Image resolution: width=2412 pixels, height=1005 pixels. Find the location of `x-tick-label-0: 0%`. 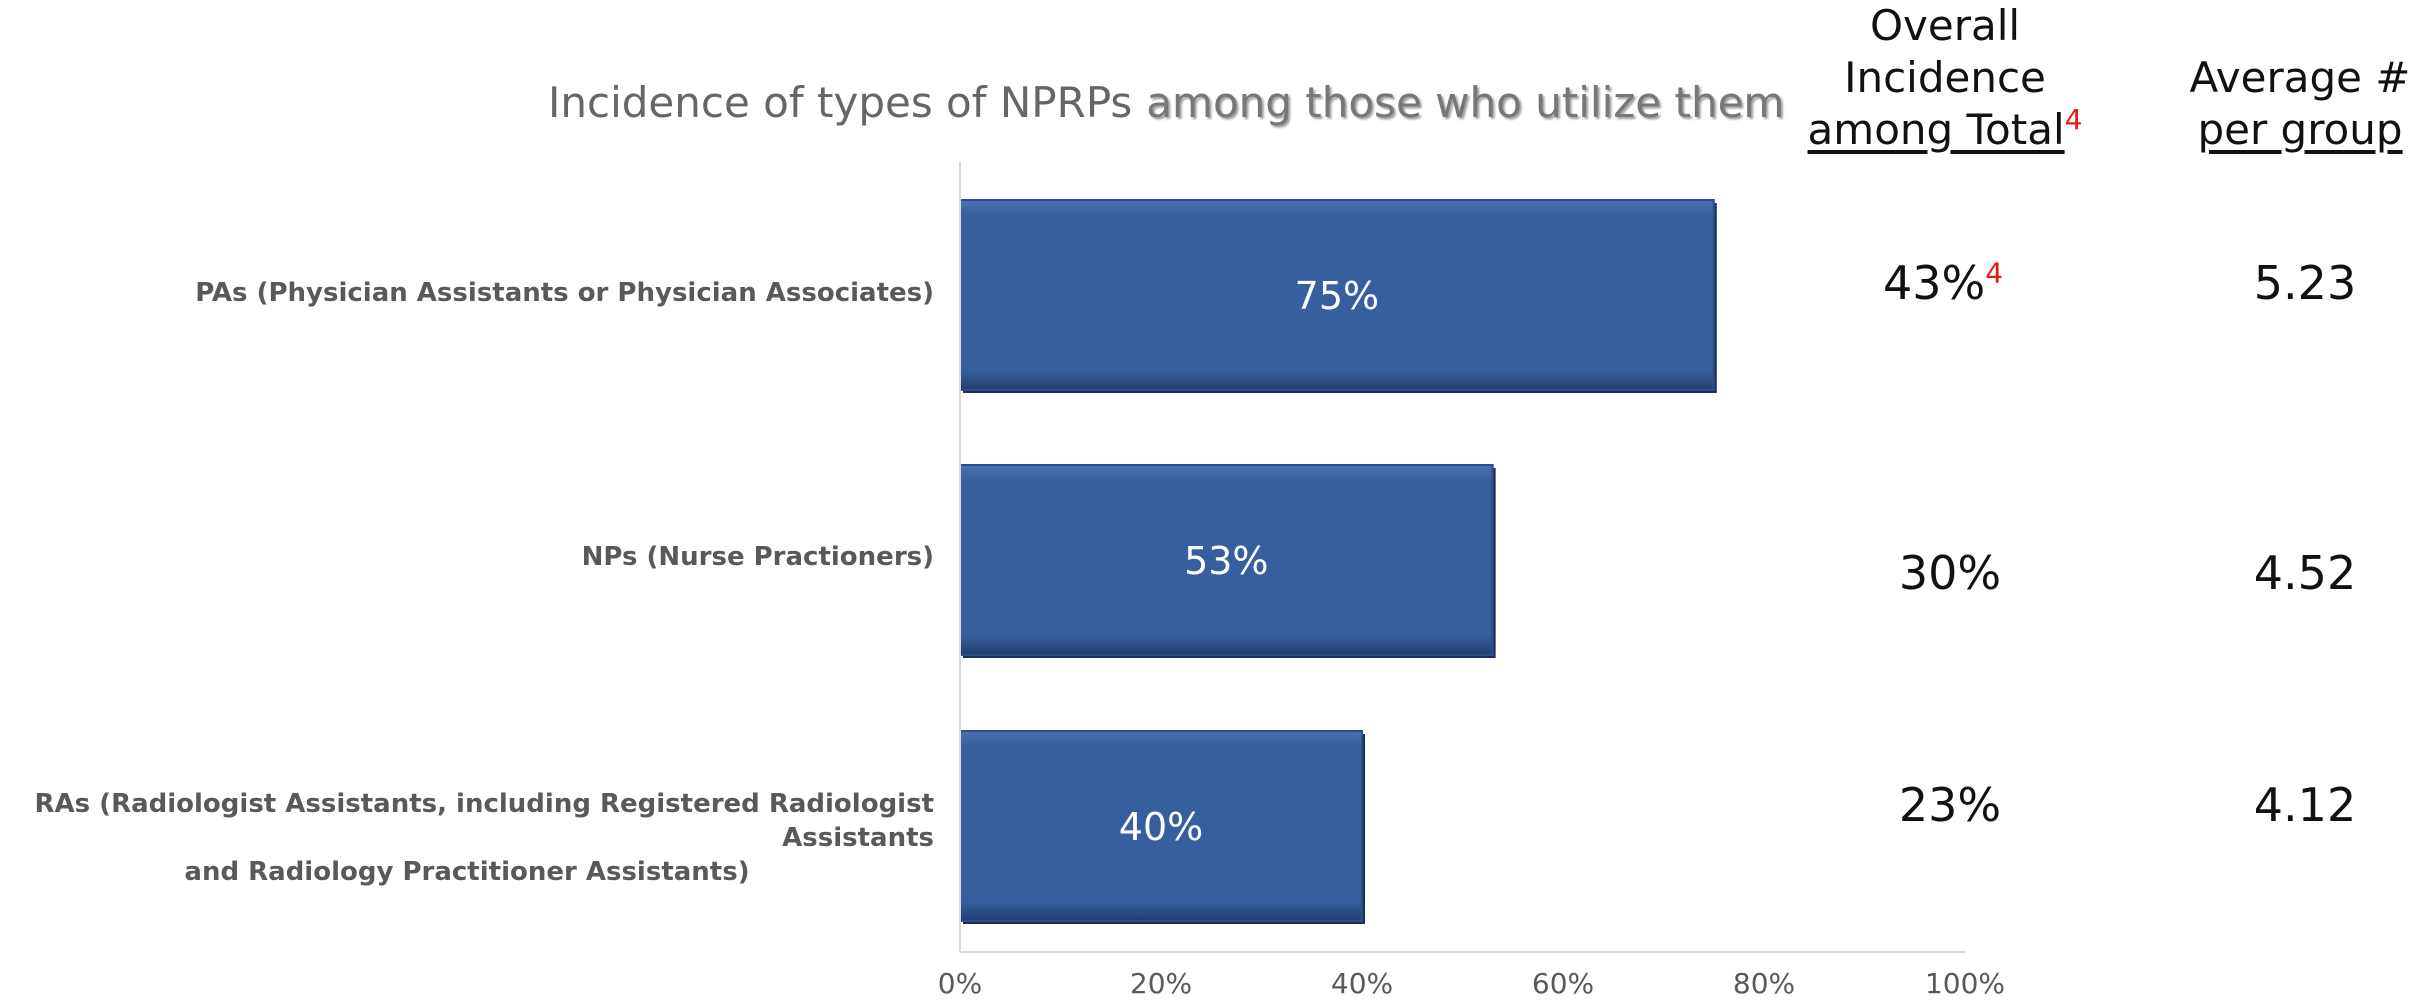

x-tick-label-0: 0% is located at coordinates (960, 983).